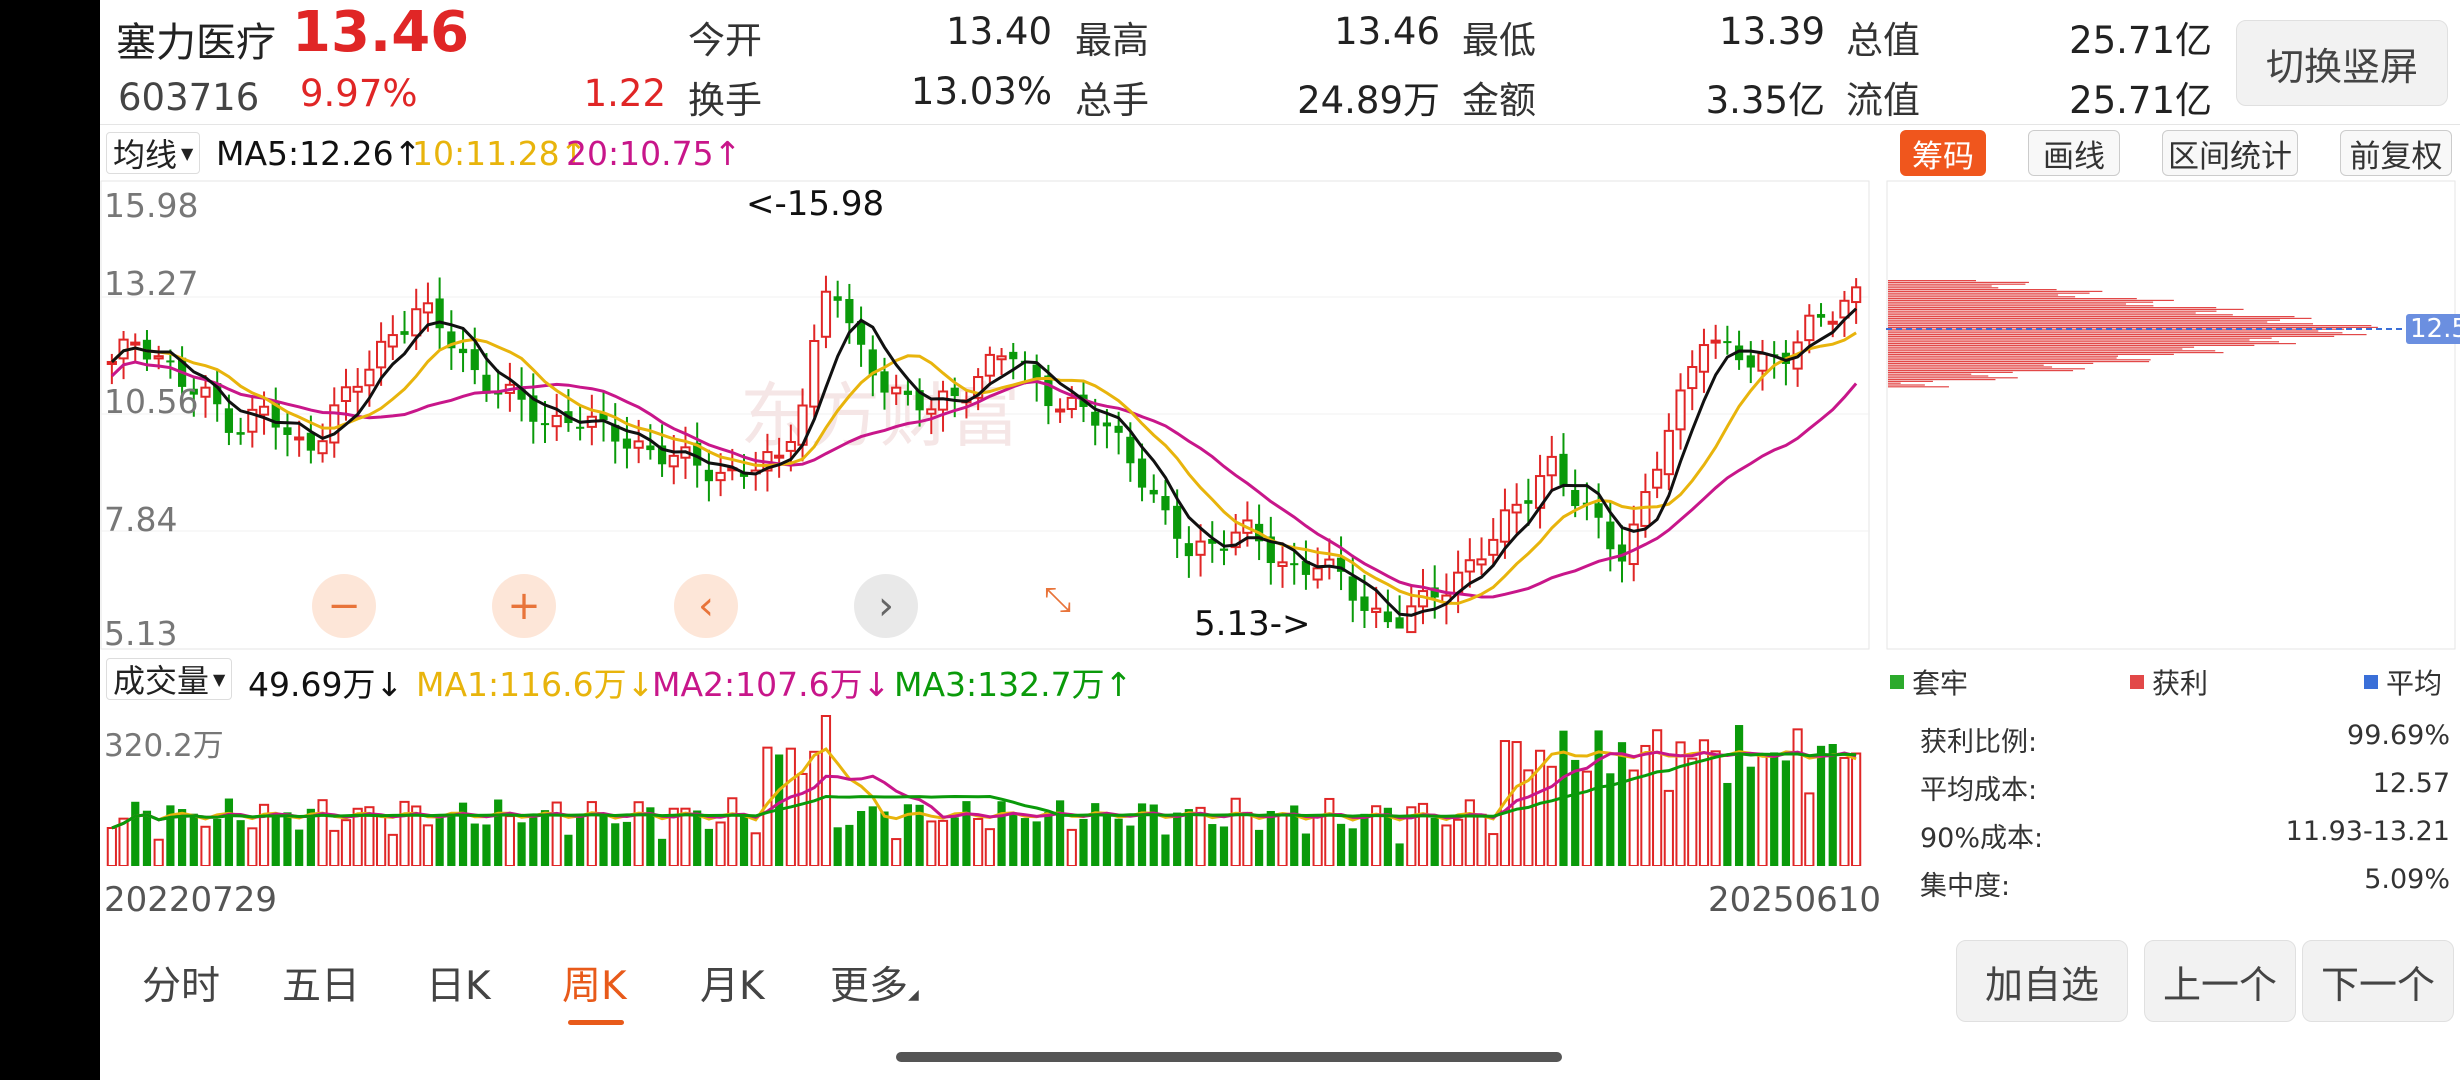 Image resolution: width=2460 pixels, height=1080 pixels. What do you see at coordinates (189, 97) in the screenshot?
I see `stock-code: 603716` at bounding box center [189, 97].